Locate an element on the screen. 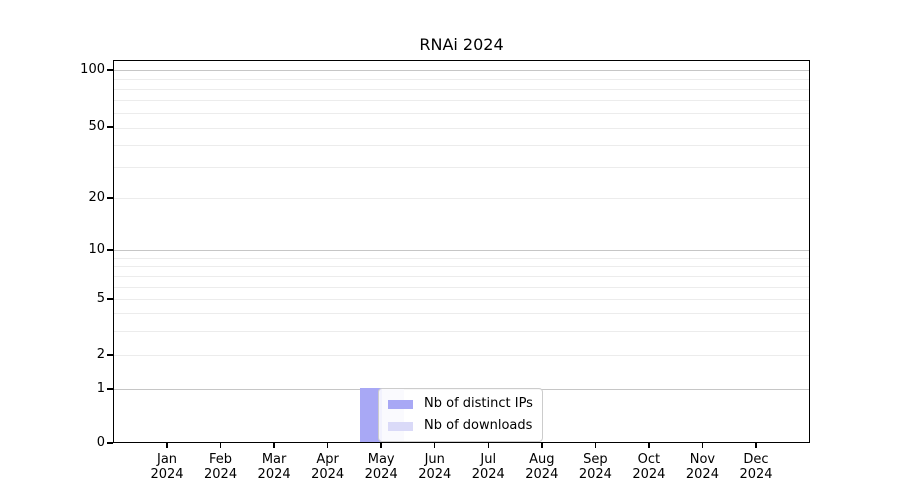  x-tick-mark-Feb is located at coordinates (220, 445).